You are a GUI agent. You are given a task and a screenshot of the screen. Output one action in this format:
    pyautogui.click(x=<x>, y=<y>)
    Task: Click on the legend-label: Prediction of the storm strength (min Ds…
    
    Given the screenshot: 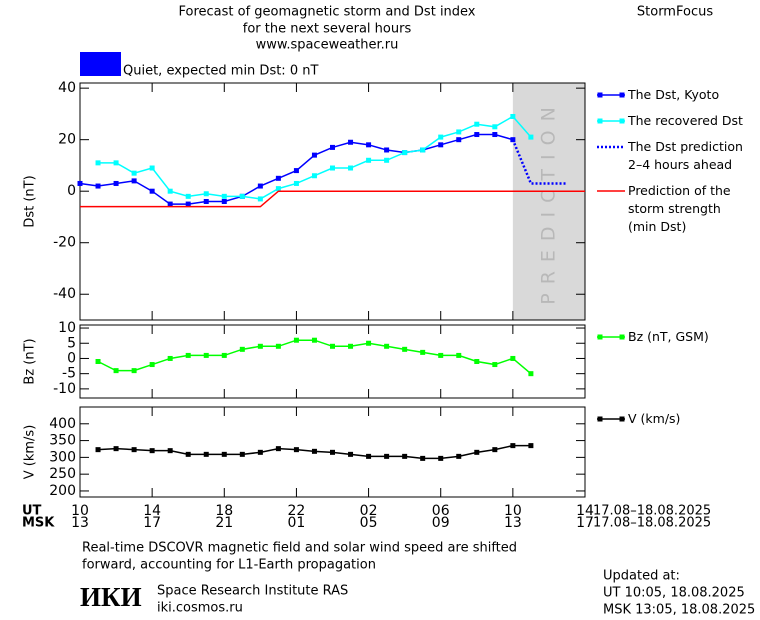 What is the action you would take?
    pyautogui.click(x=679, y=208)
    